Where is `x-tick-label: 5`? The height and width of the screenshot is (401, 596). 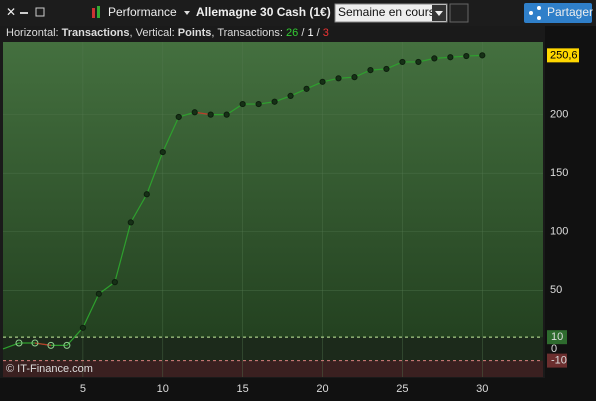 x-tick-label: 5 is located at coordinates (83, 389).